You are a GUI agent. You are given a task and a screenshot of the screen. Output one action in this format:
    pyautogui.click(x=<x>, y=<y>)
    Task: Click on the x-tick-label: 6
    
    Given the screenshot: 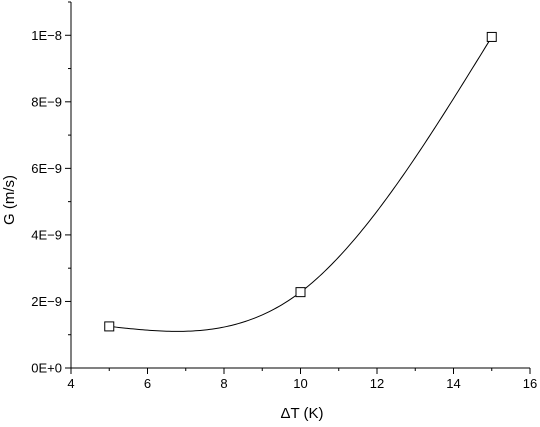 What is the action you would take?
    pyautogui.click(x=147, y=383)
    